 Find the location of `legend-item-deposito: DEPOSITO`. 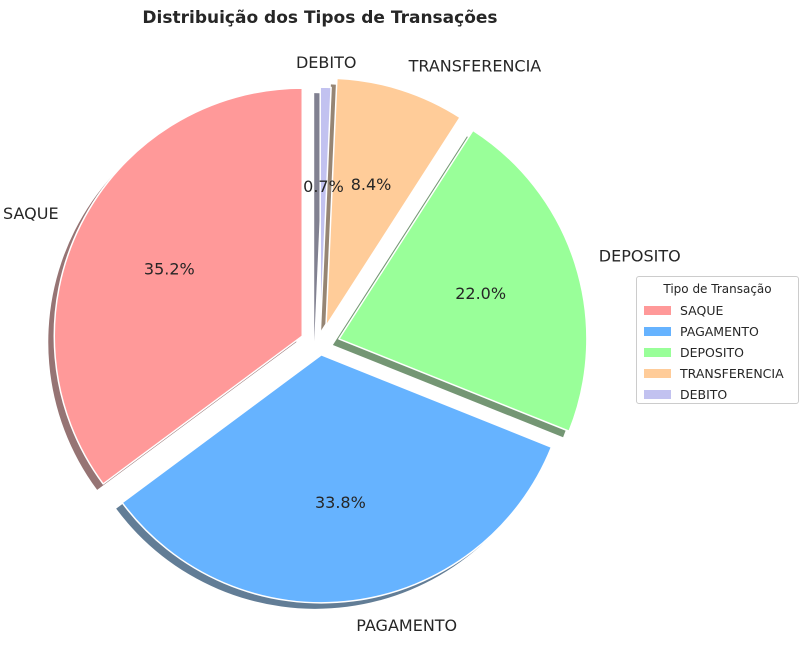

legend-item-deposito: DEPOSITO is located at coordinates (717, 352).